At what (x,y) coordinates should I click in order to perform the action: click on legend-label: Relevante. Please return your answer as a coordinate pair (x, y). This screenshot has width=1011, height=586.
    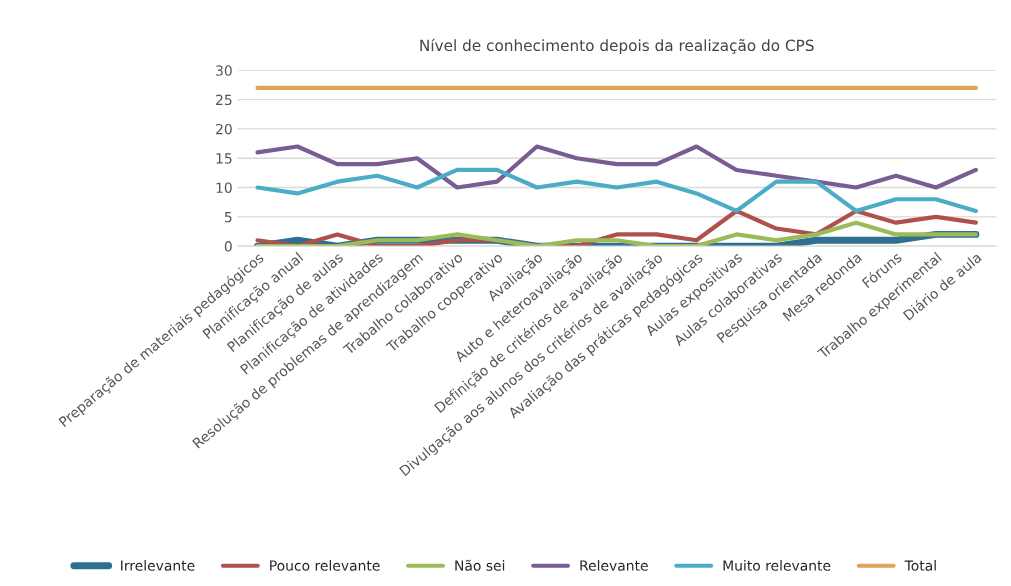
    Looking at the image, I should click on (614, 565).